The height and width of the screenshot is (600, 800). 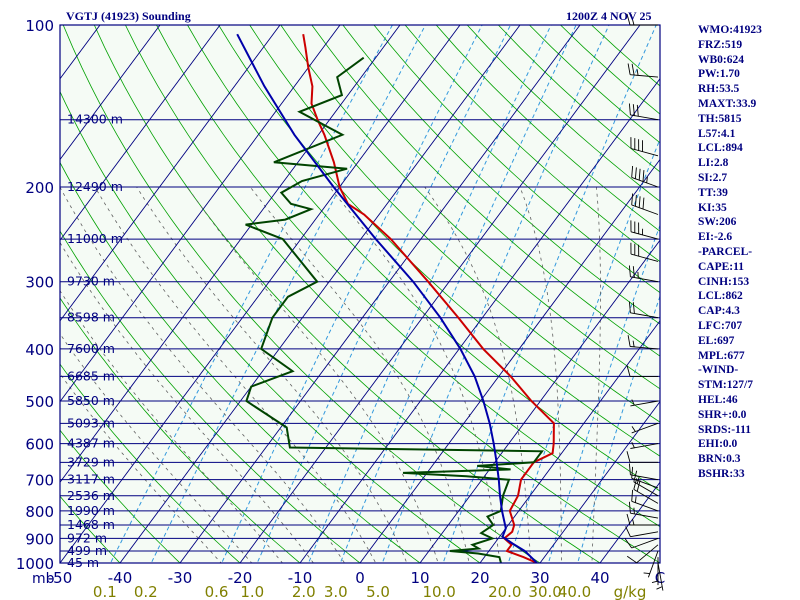 What do you see at coordinates (716, 340) in the screenshot?
I see `stat-item: EL:697` at bounding box center [716, 340].